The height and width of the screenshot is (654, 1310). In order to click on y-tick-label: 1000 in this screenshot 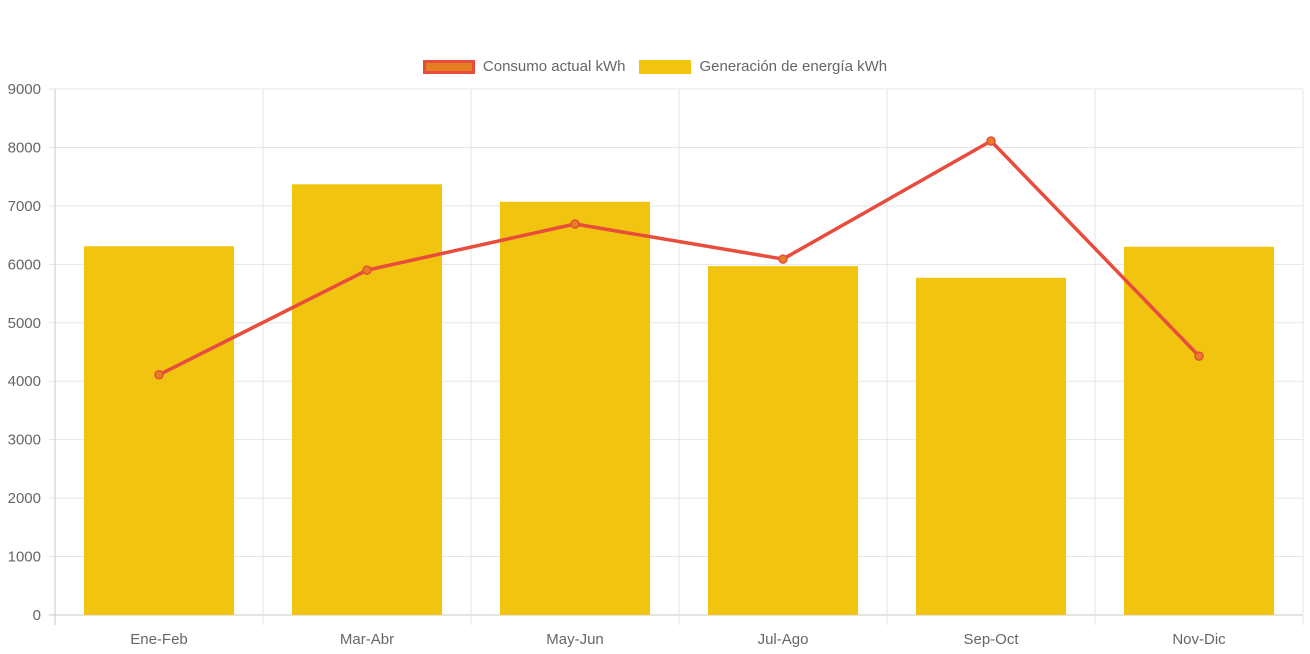, I will do `click(24, 557)`.